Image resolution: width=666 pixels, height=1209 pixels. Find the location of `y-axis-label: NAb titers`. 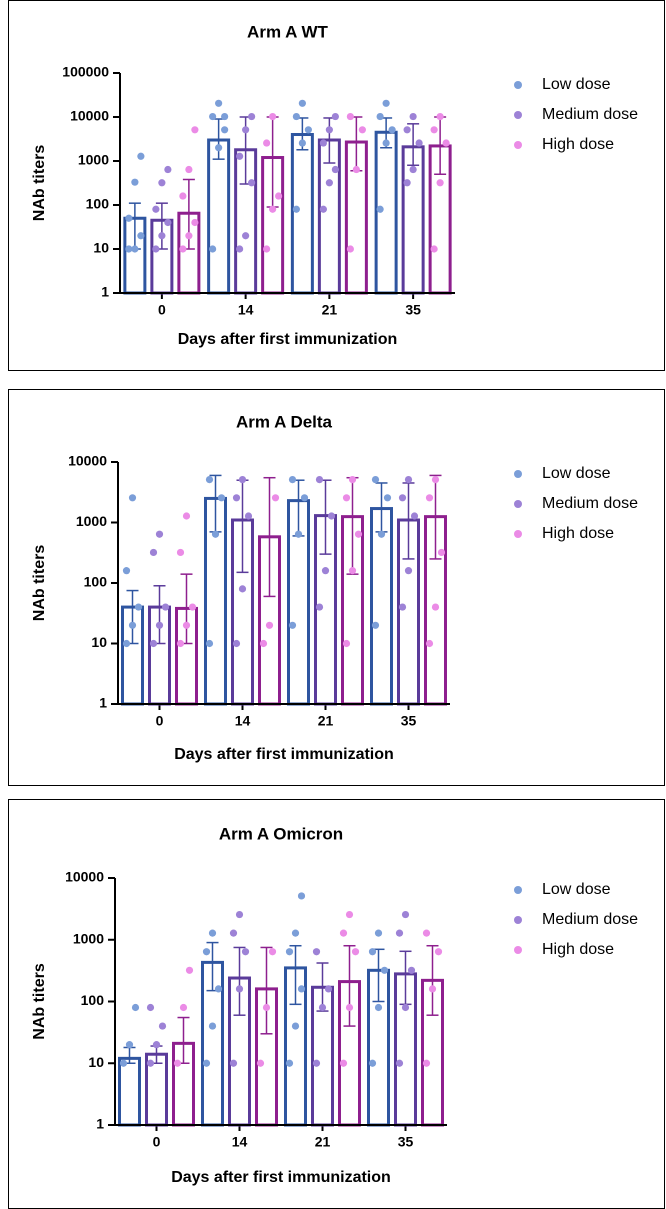

y-axis-label: NAb titers is located at coordinates (39, 1001).